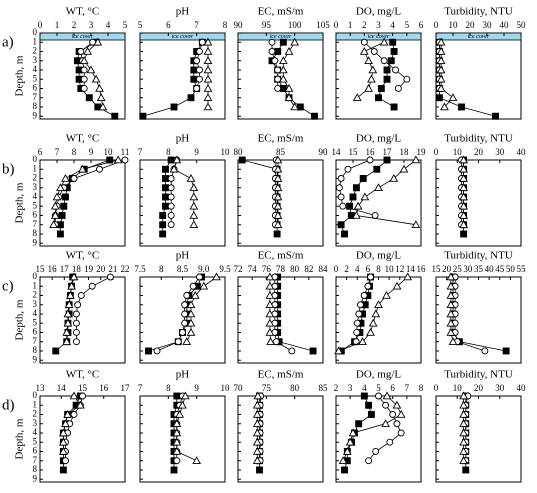 Image resolution: width=537 pixels, height=493 pixels. Describe the element at coordinates (323, 25) in the screenshot. I see `x-tick-label: 105` at that location.